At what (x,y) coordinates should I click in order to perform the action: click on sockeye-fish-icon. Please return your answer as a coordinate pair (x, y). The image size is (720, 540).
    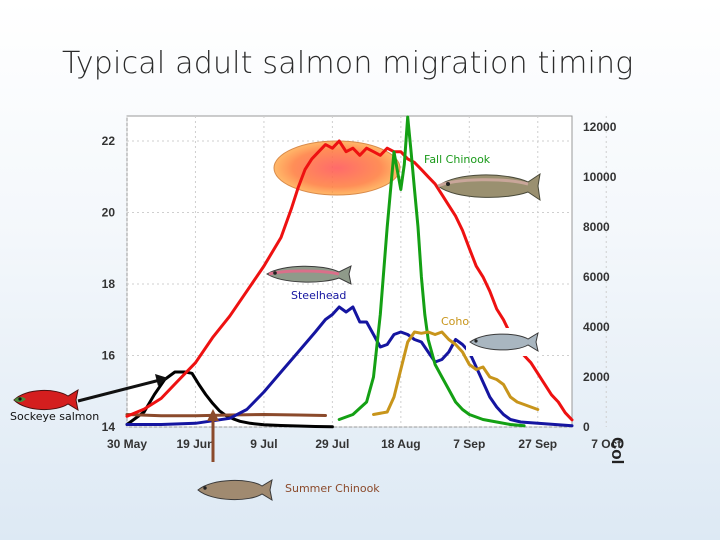
    Looking at the image, I should click on (46, 400).